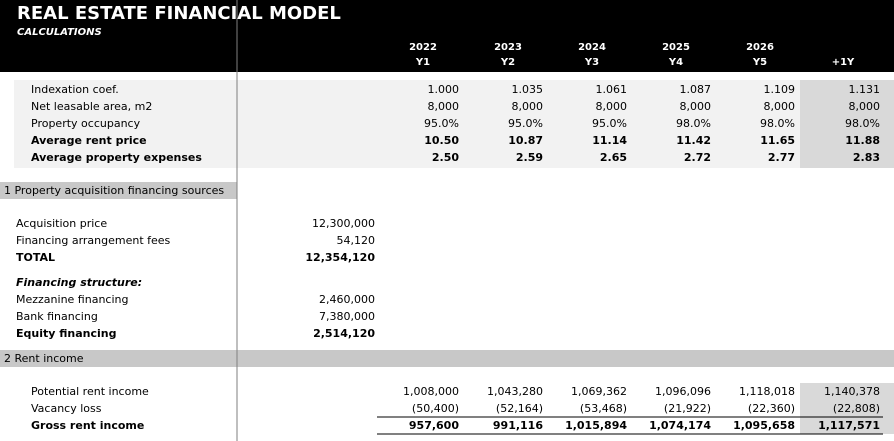  Describe the element at coordinates (508, 47) in the screenshot. I see `column-year: 2023` at that location.